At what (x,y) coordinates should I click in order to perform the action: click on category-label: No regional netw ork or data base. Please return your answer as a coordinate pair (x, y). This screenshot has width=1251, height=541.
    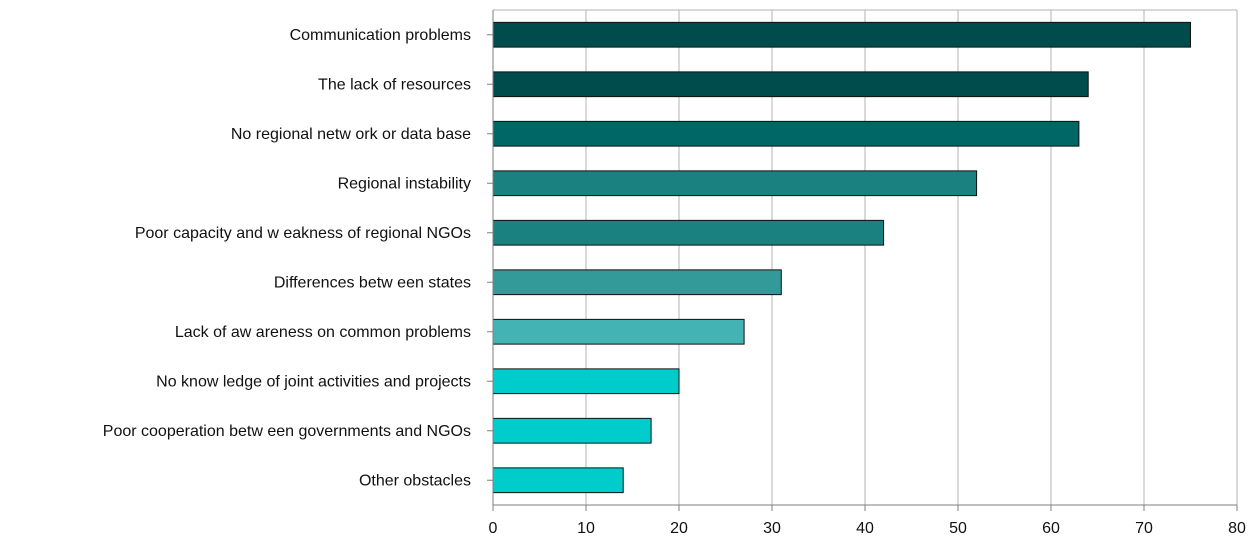
    Looking at the image, I should click on (351, 134).